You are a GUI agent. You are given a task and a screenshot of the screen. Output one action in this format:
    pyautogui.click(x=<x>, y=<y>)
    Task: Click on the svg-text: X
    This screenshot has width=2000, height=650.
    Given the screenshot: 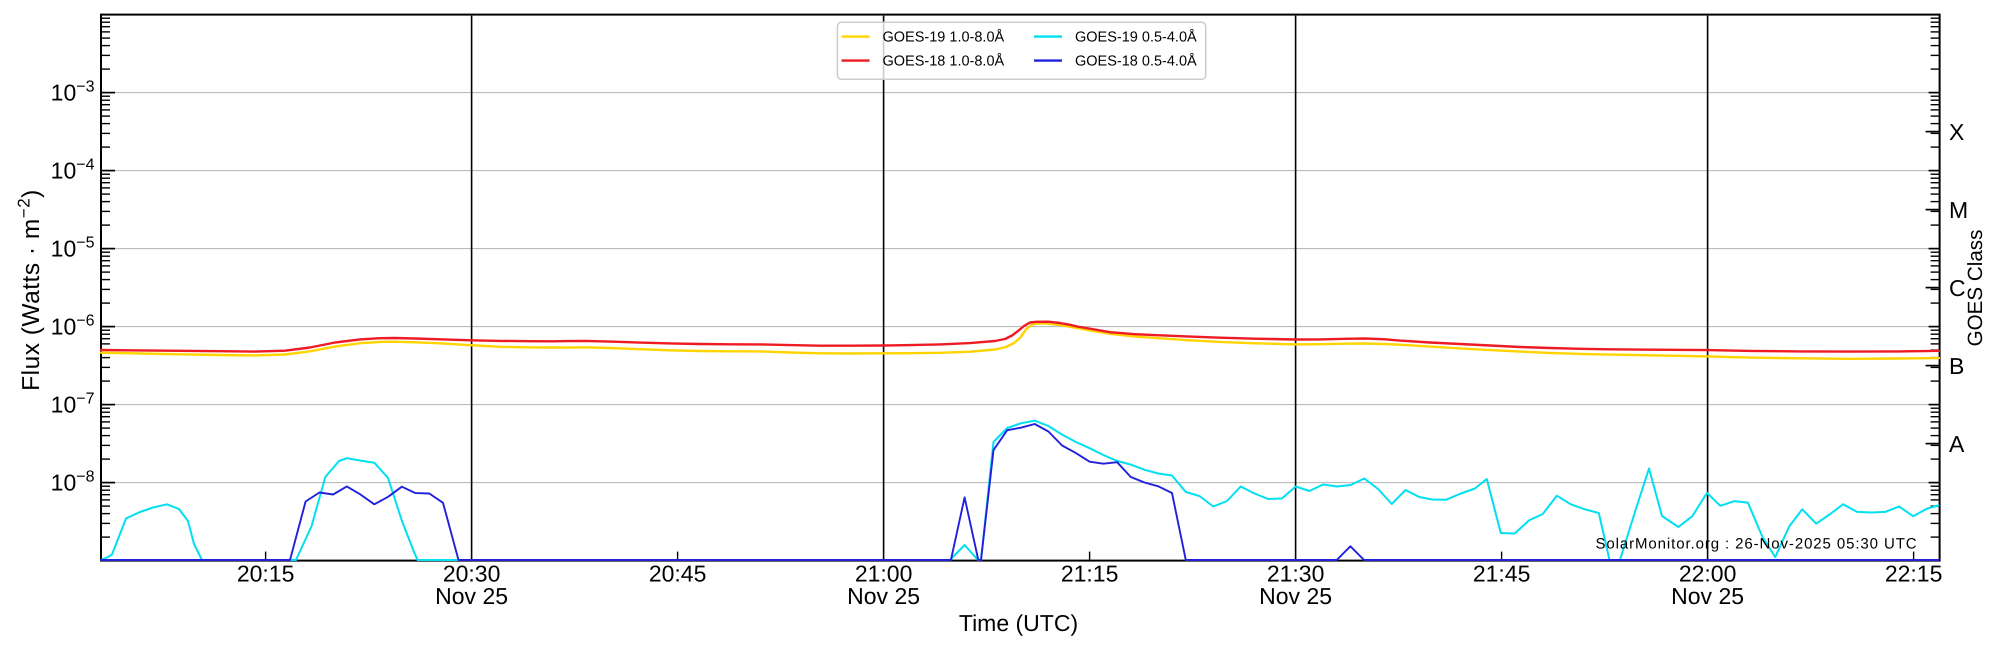 What is the action you would take?
    pyautogui.click(x=1956, y=132)
    